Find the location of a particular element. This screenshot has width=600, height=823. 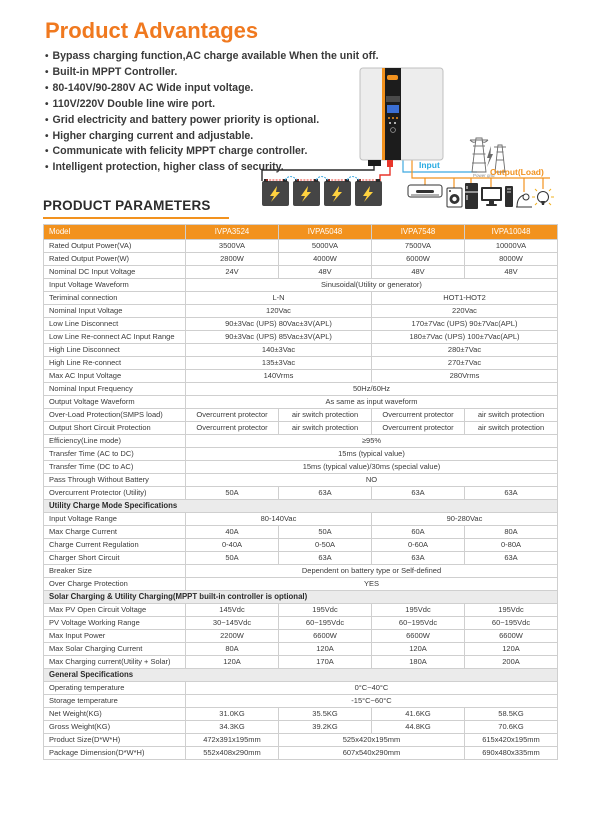

cell-value: 90±3Vac (UPS) 85Vac±3V(APL) is located at coordinates (278, 337).